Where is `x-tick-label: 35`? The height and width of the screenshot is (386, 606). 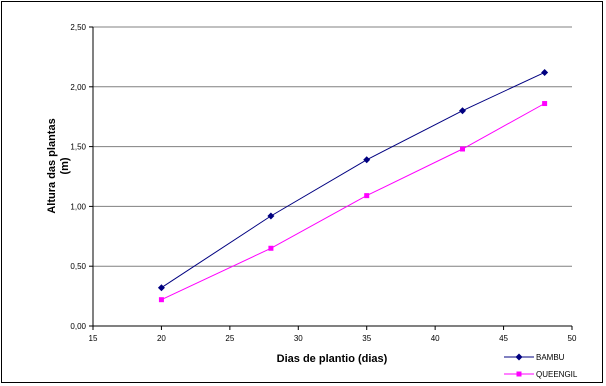 x-tick-label: 35 is located at coordinates (366, 338).